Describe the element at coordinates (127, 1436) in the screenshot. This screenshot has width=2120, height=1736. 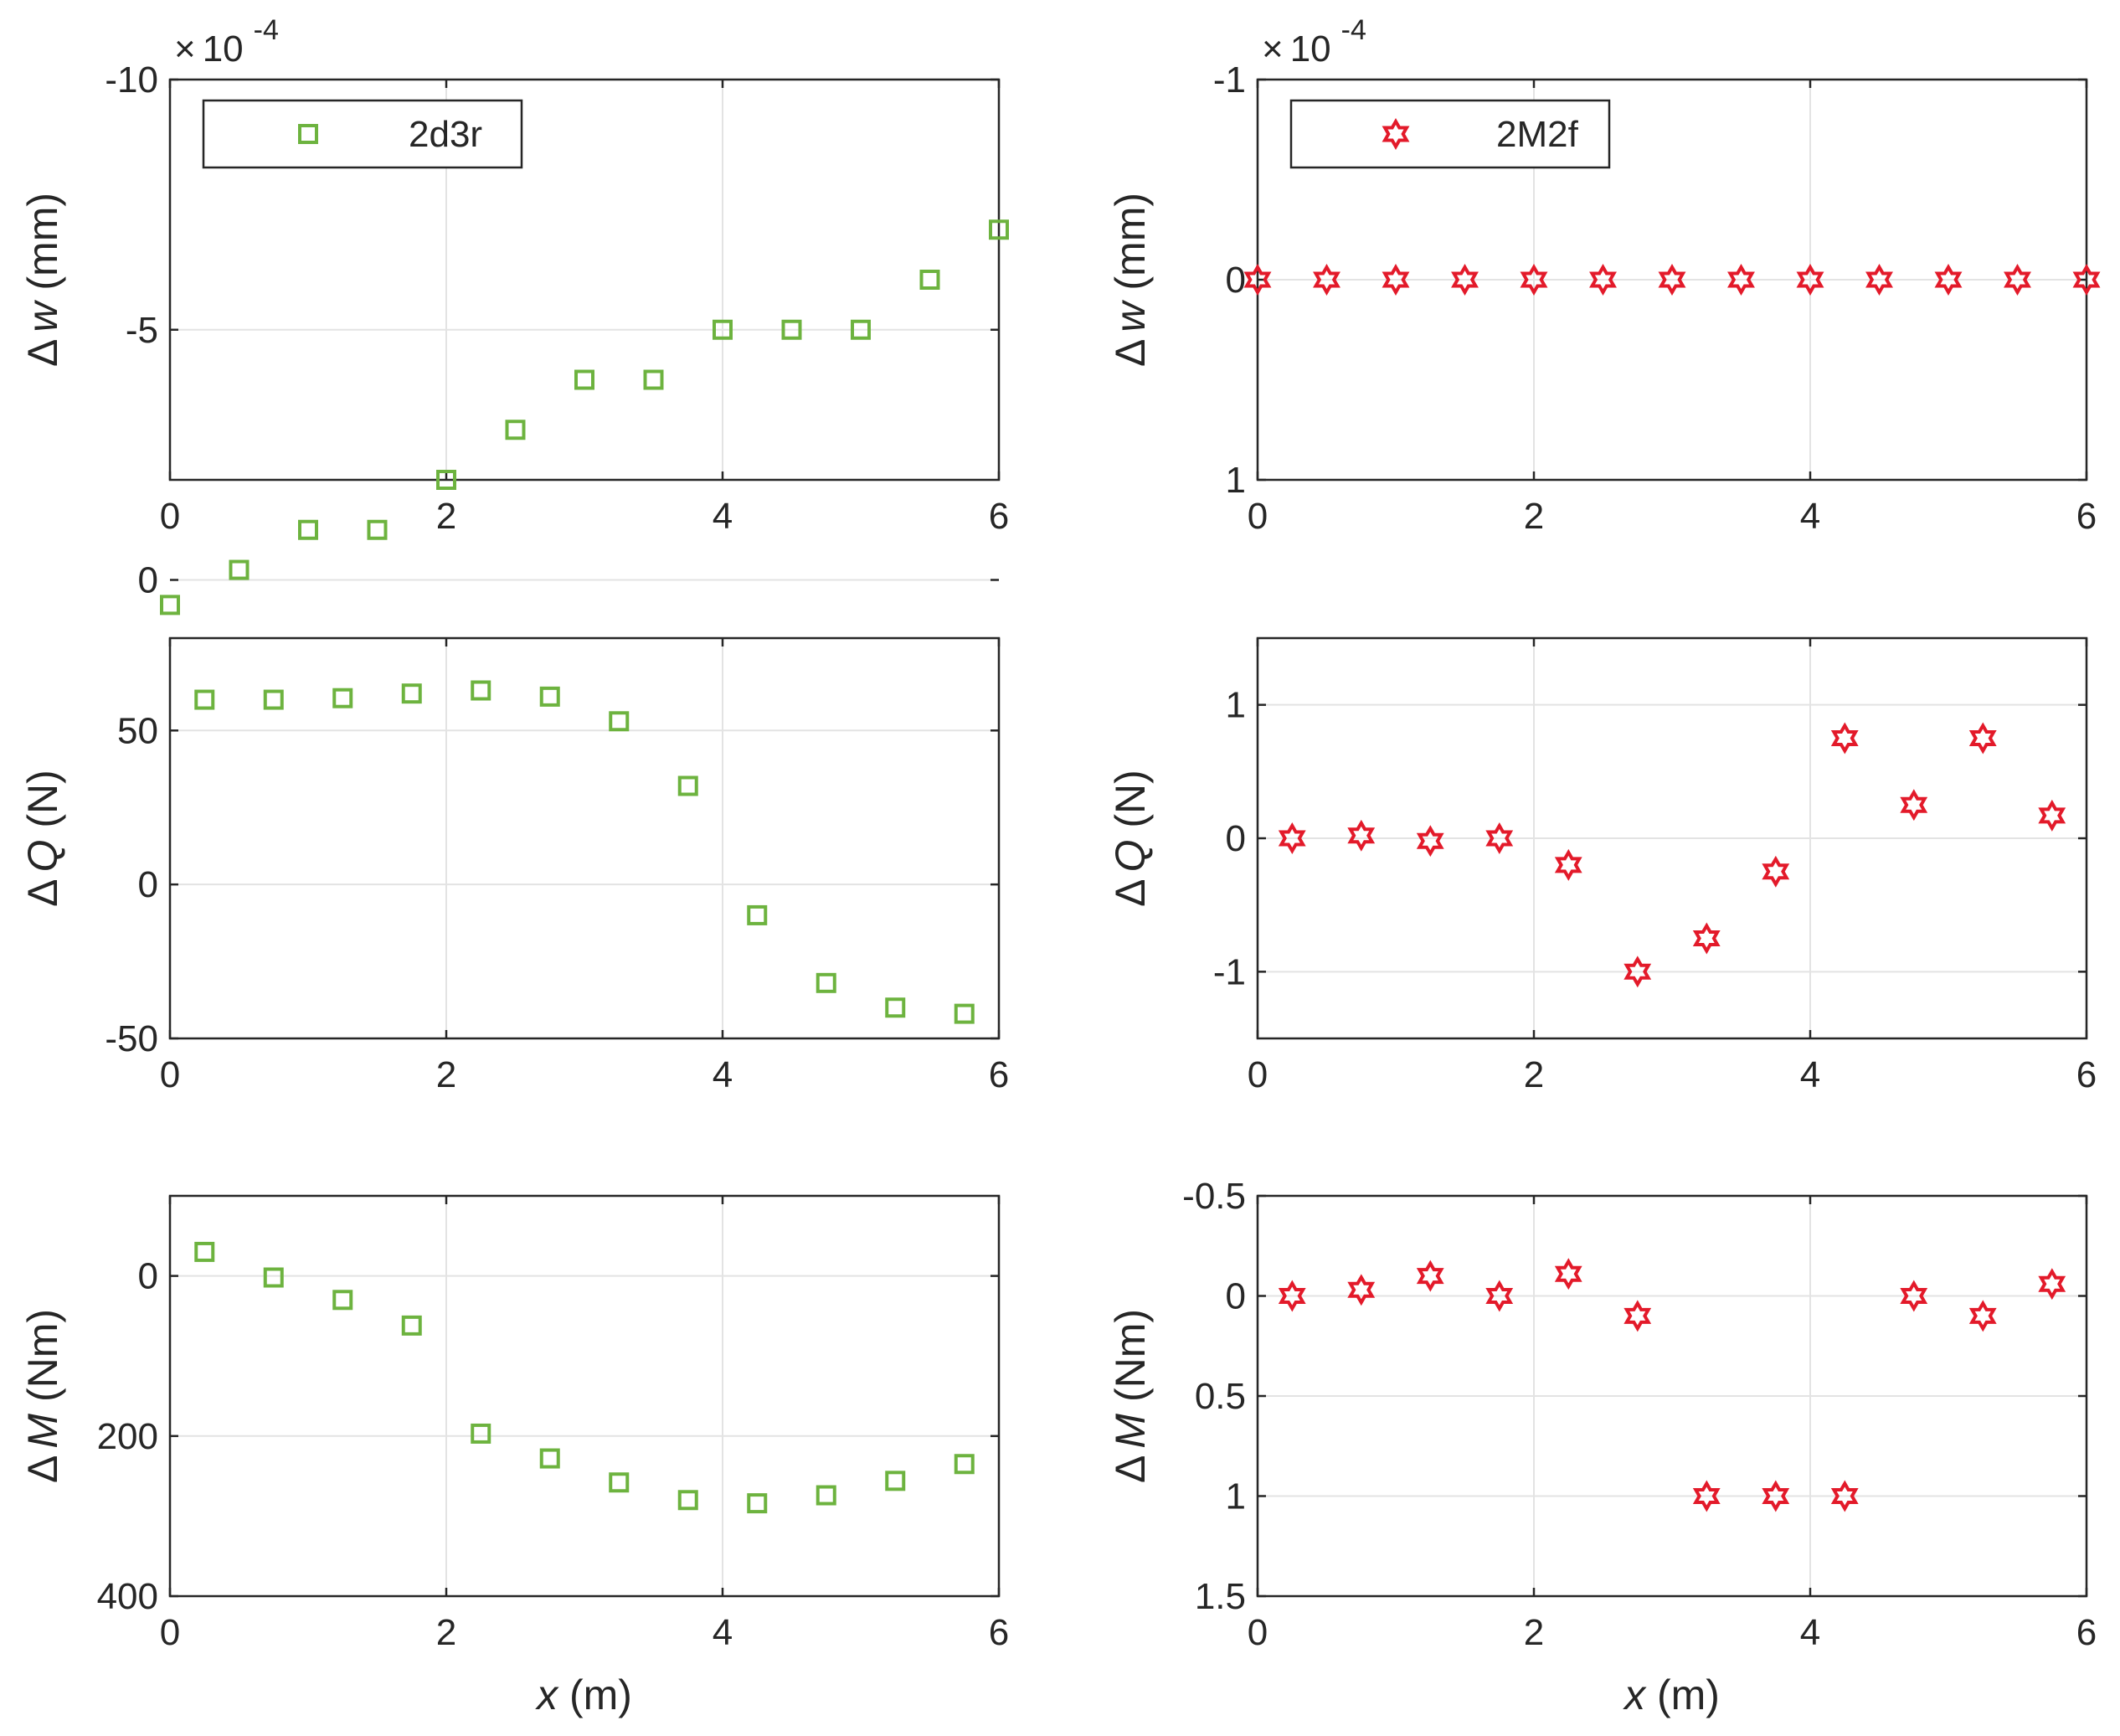
I see `y-tick-label: 200` at that location.